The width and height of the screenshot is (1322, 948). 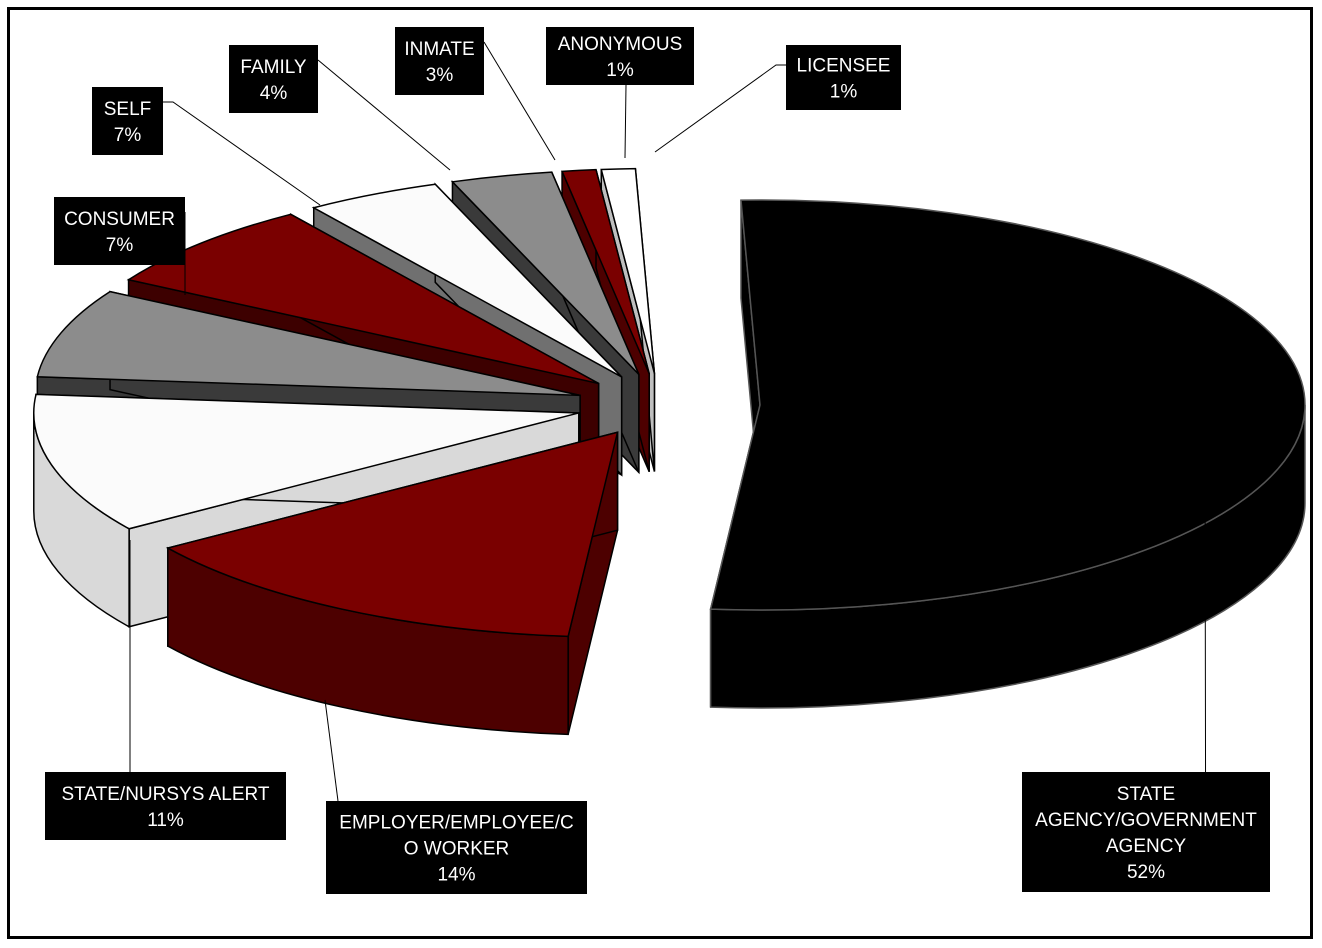 I want to click on slice-percent-label: 4%, so click(x=274, y=93).